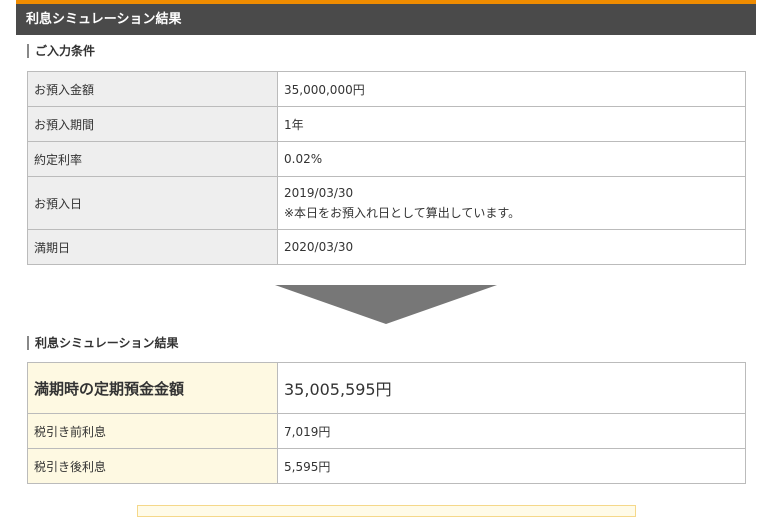 This screenshot has width=774, height=517. I want to click on table-row: 約定利率 0.02%, so click(386, 159).